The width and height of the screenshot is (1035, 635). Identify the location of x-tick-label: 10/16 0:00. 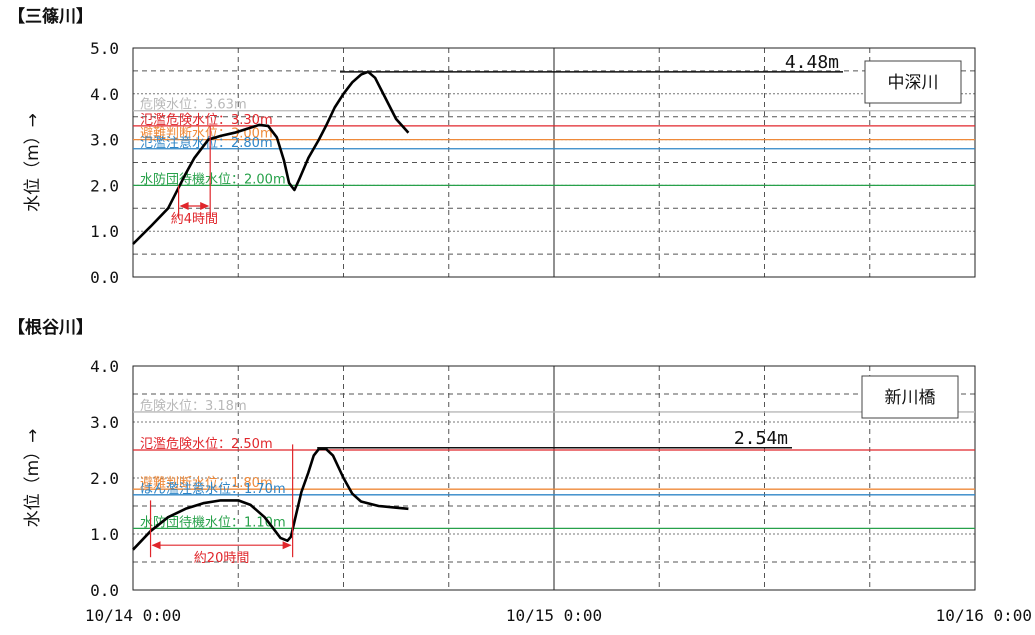
(984, 615).